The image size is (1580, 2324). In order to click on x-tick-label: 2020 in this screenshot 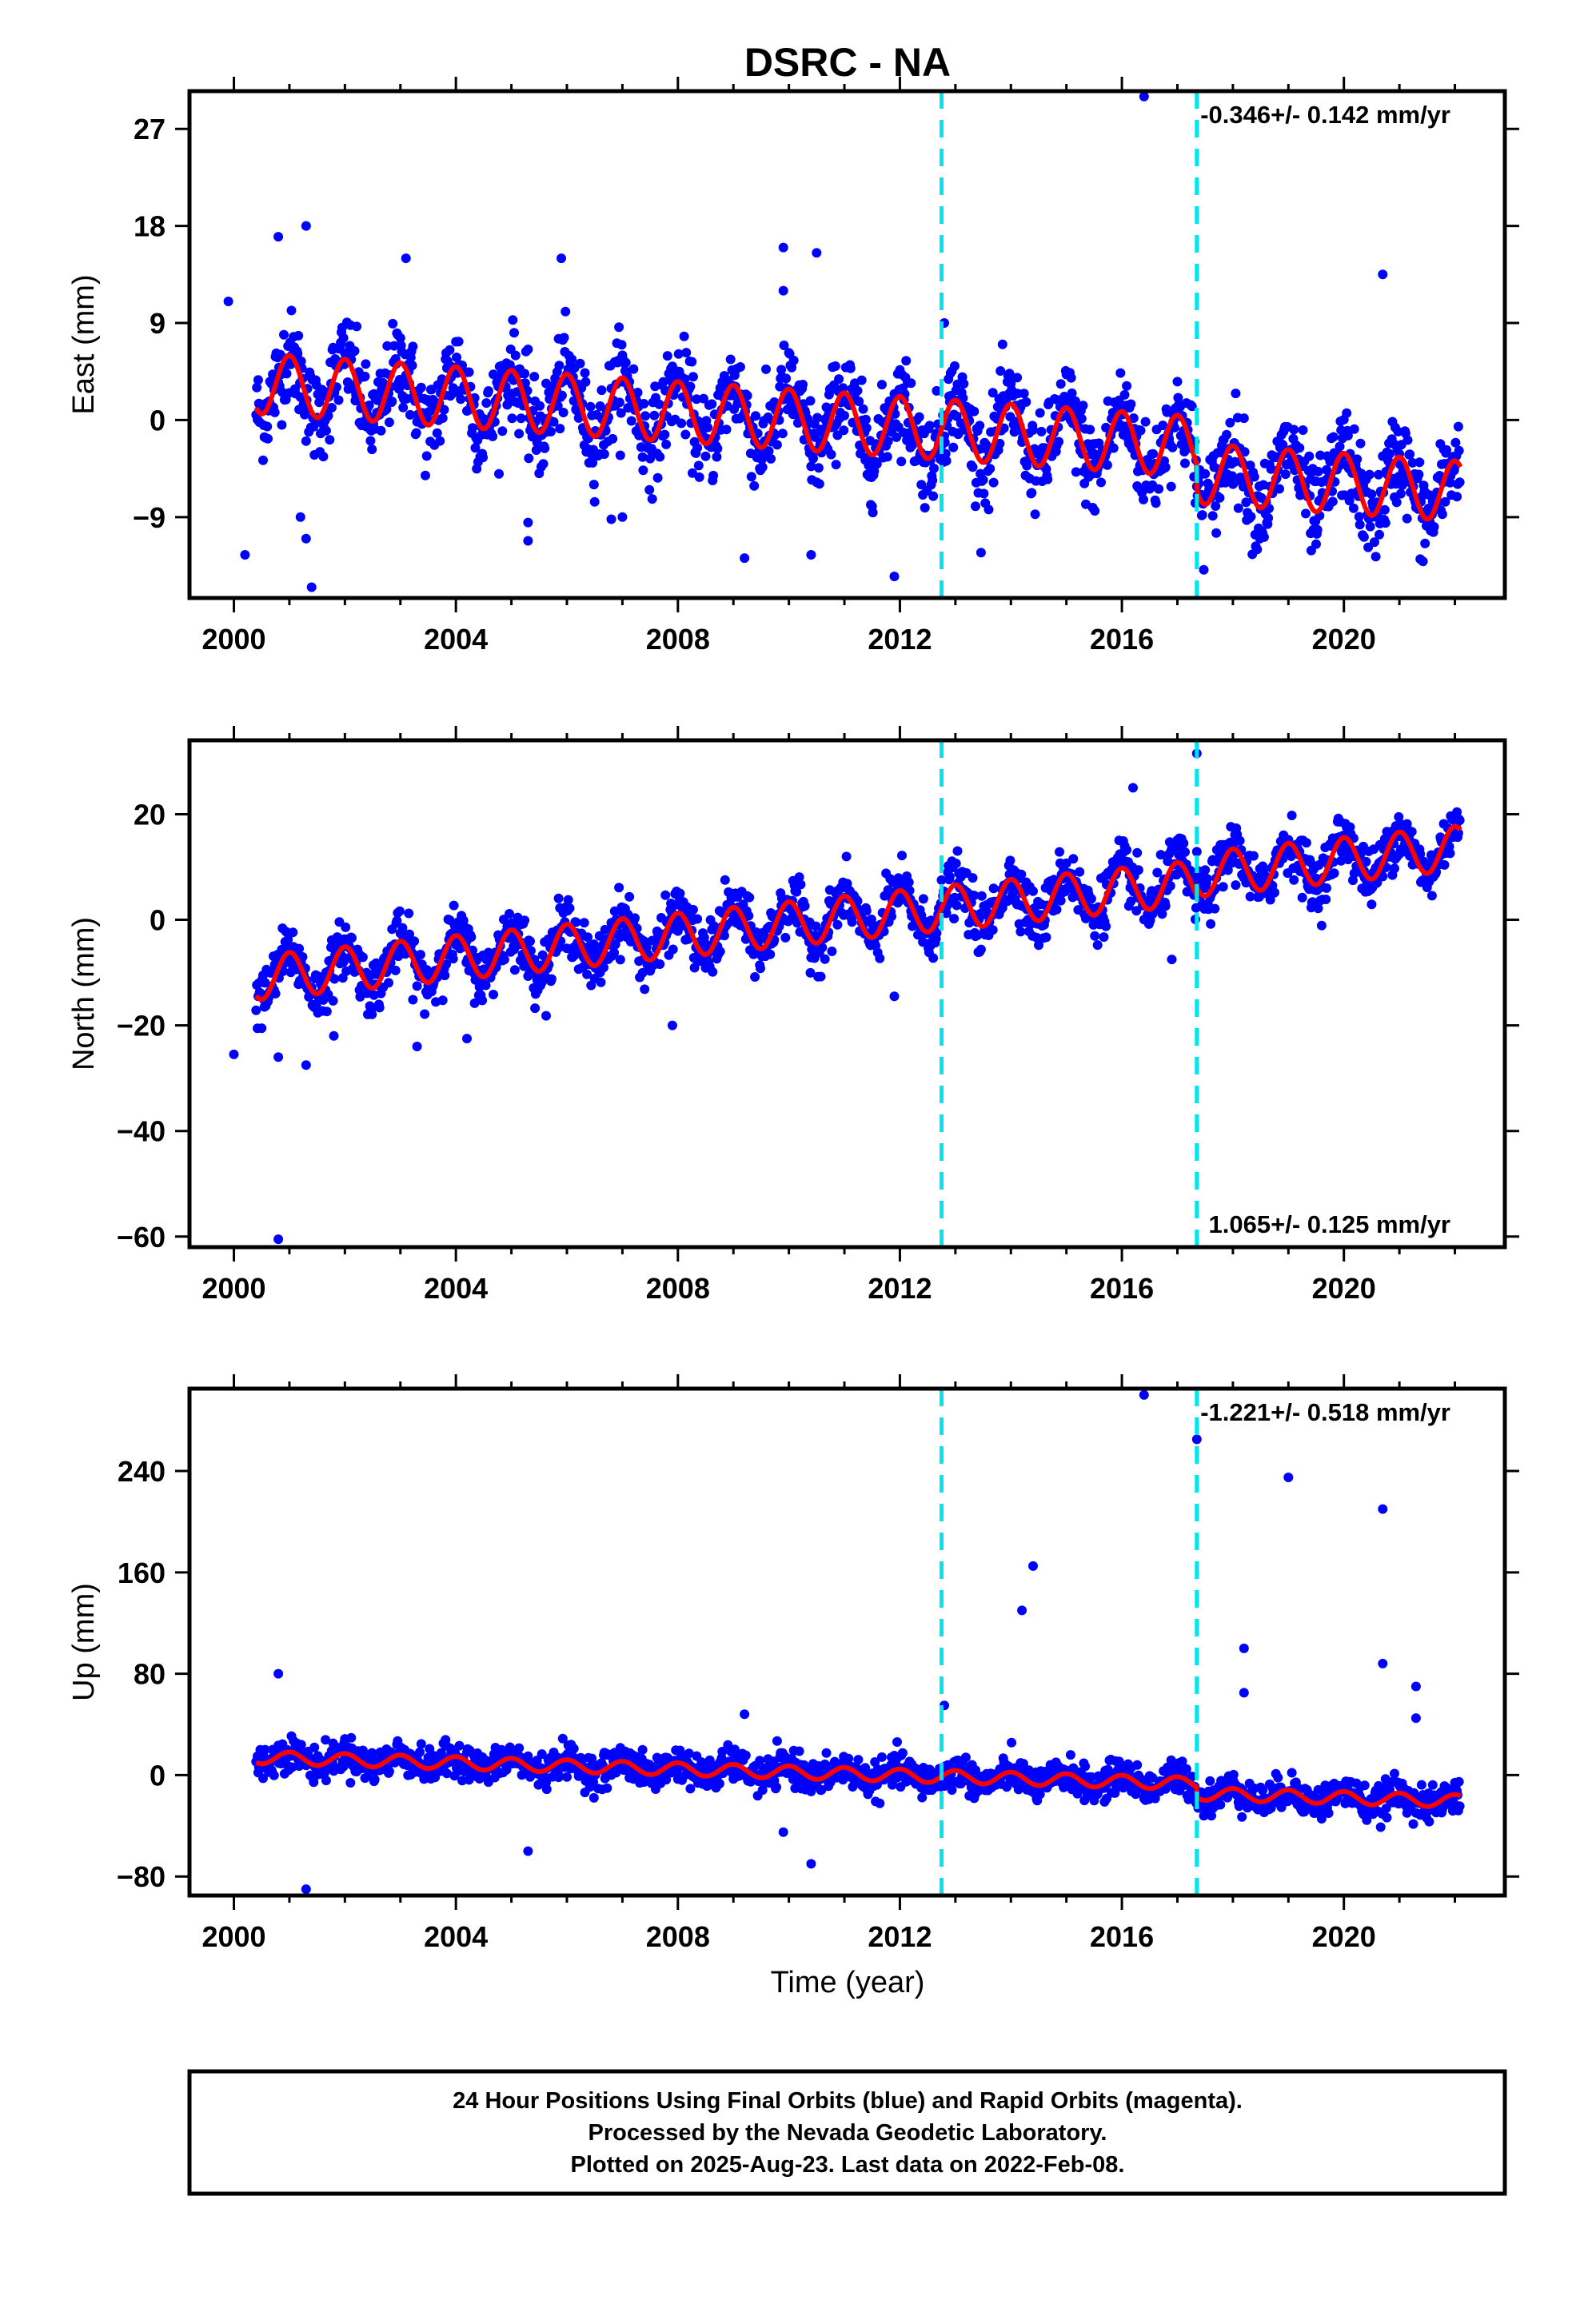, I will do `click(1344, 639)`.